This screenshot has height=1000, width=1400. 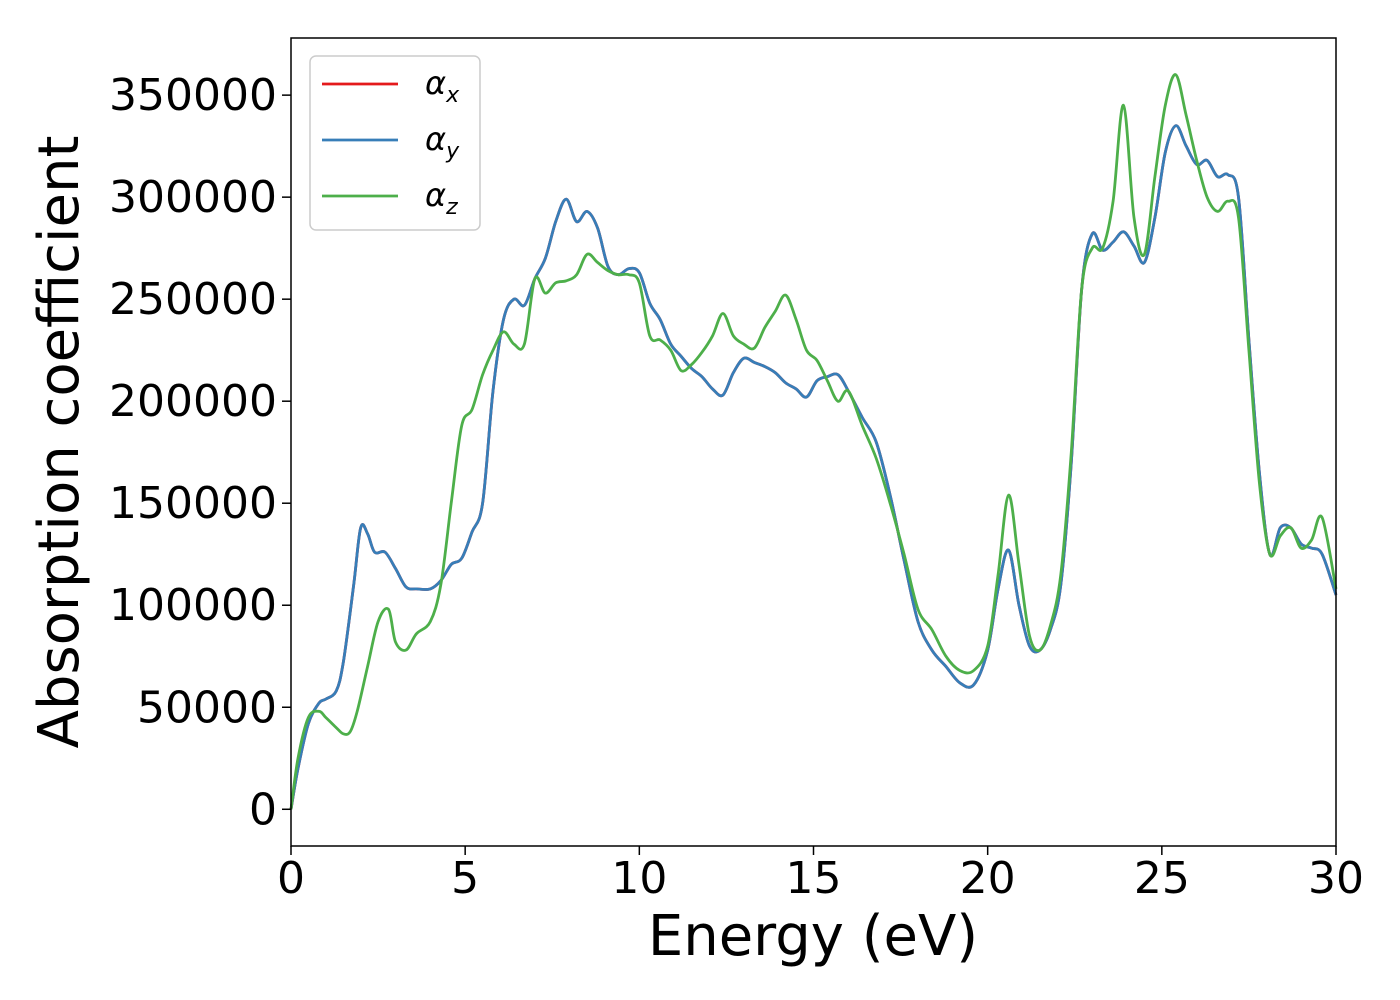 I want to click on x-tick-label: 20, so click(x=988, y=878).